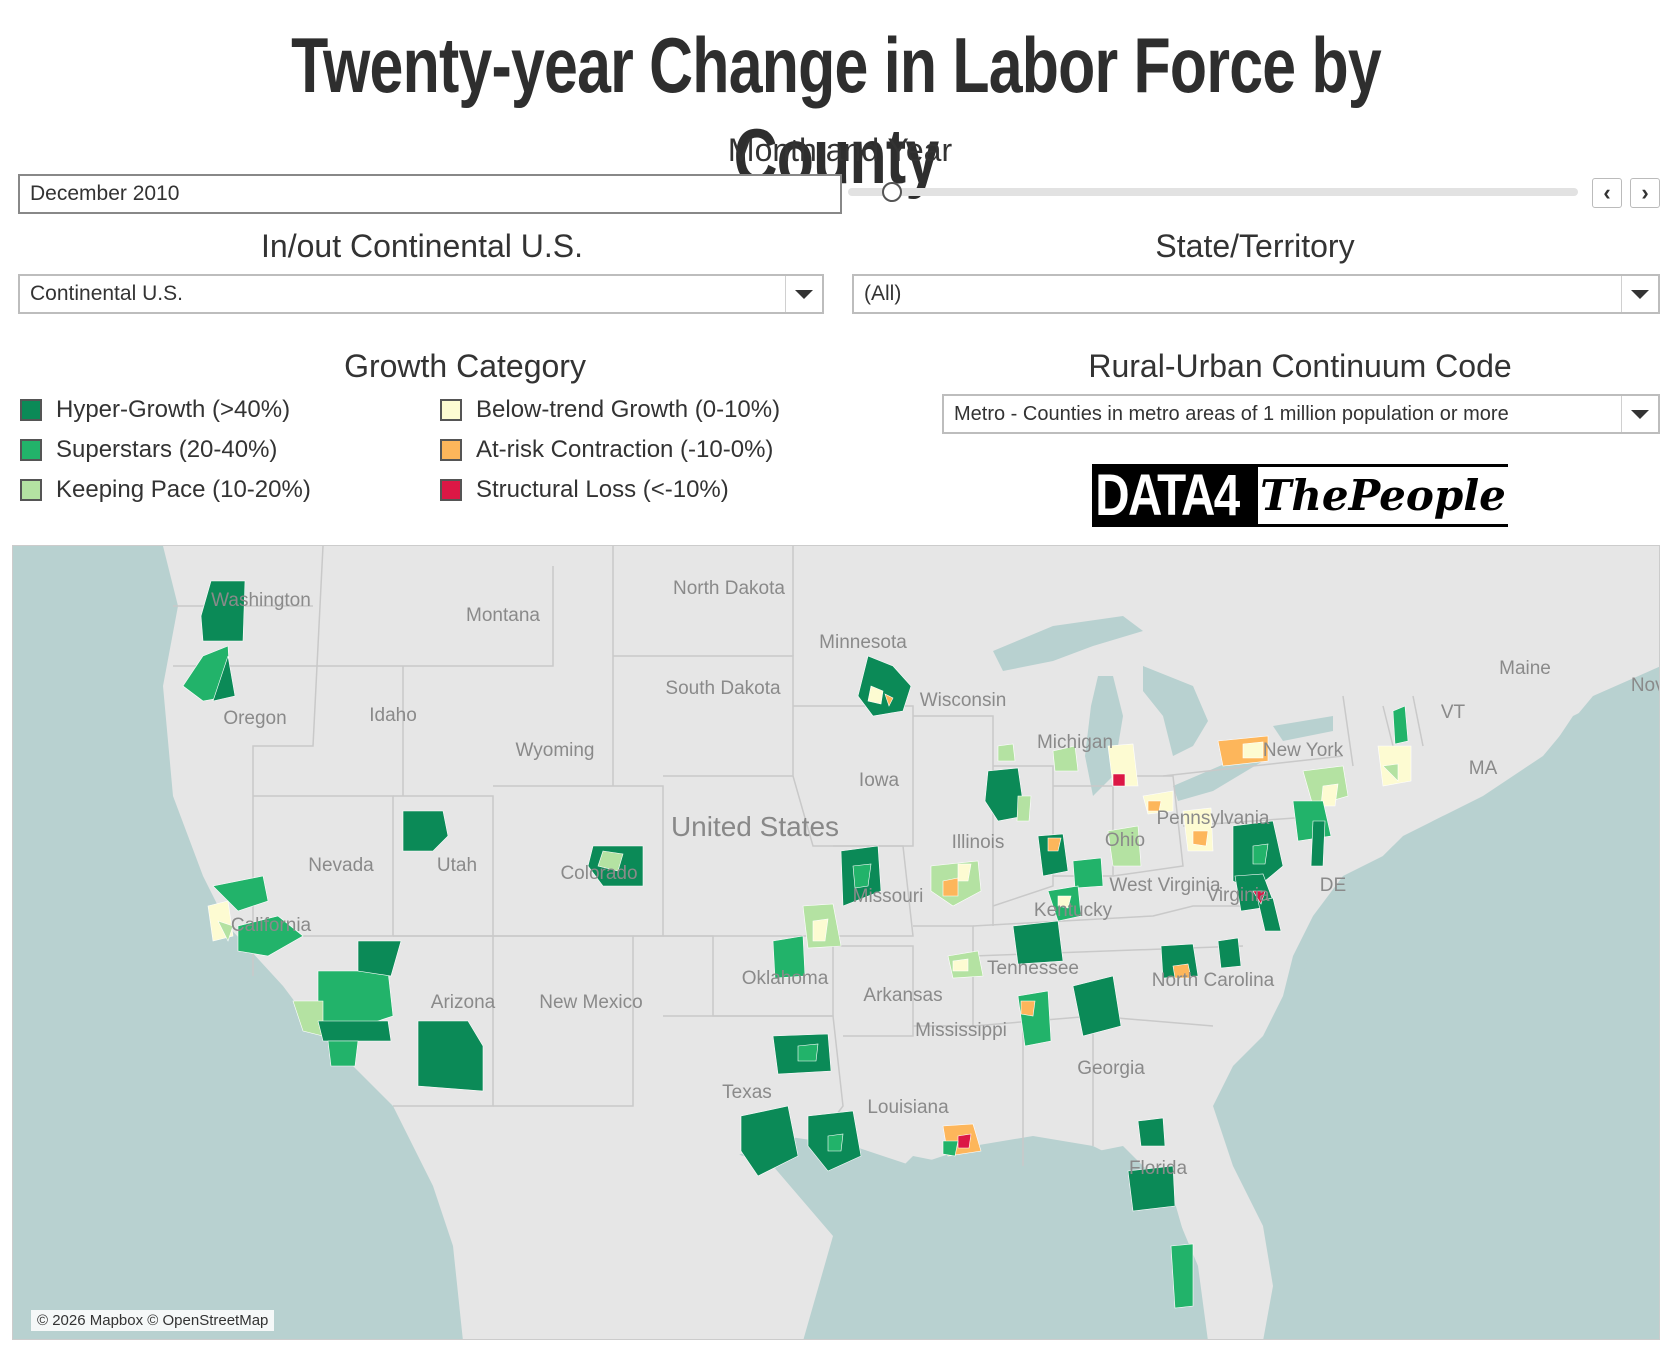  I want to click on place-label: Utah, so click(457, 865).